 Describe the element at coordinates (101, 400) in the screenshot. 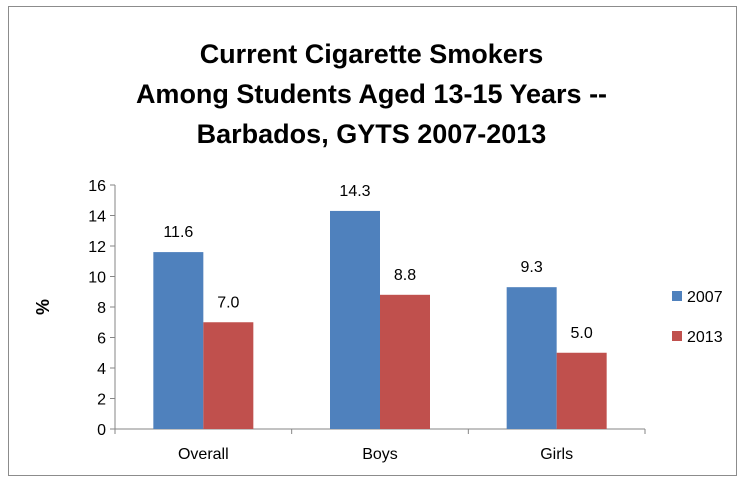

I see `y-tick-label: 2` at that location.